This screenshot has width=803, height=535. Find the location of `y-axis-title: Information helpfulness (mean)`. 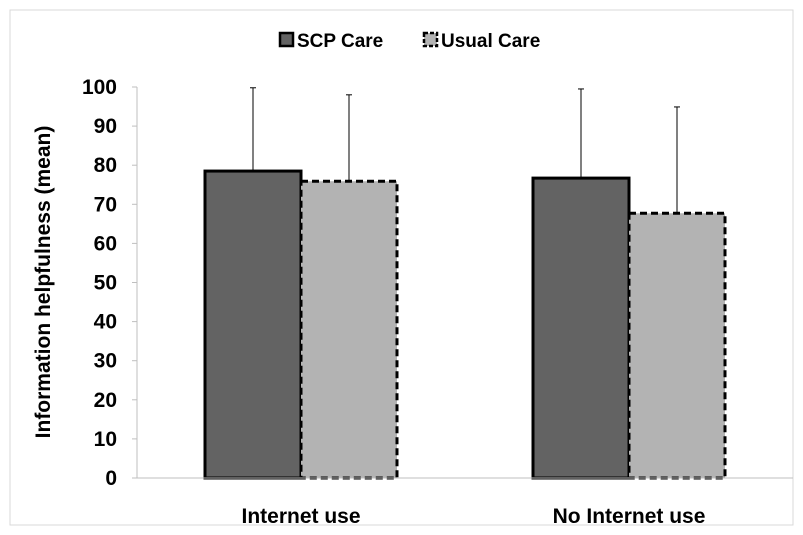

y-axis-title: Information helpfulness (mean) is located at coordinates (43, 282).